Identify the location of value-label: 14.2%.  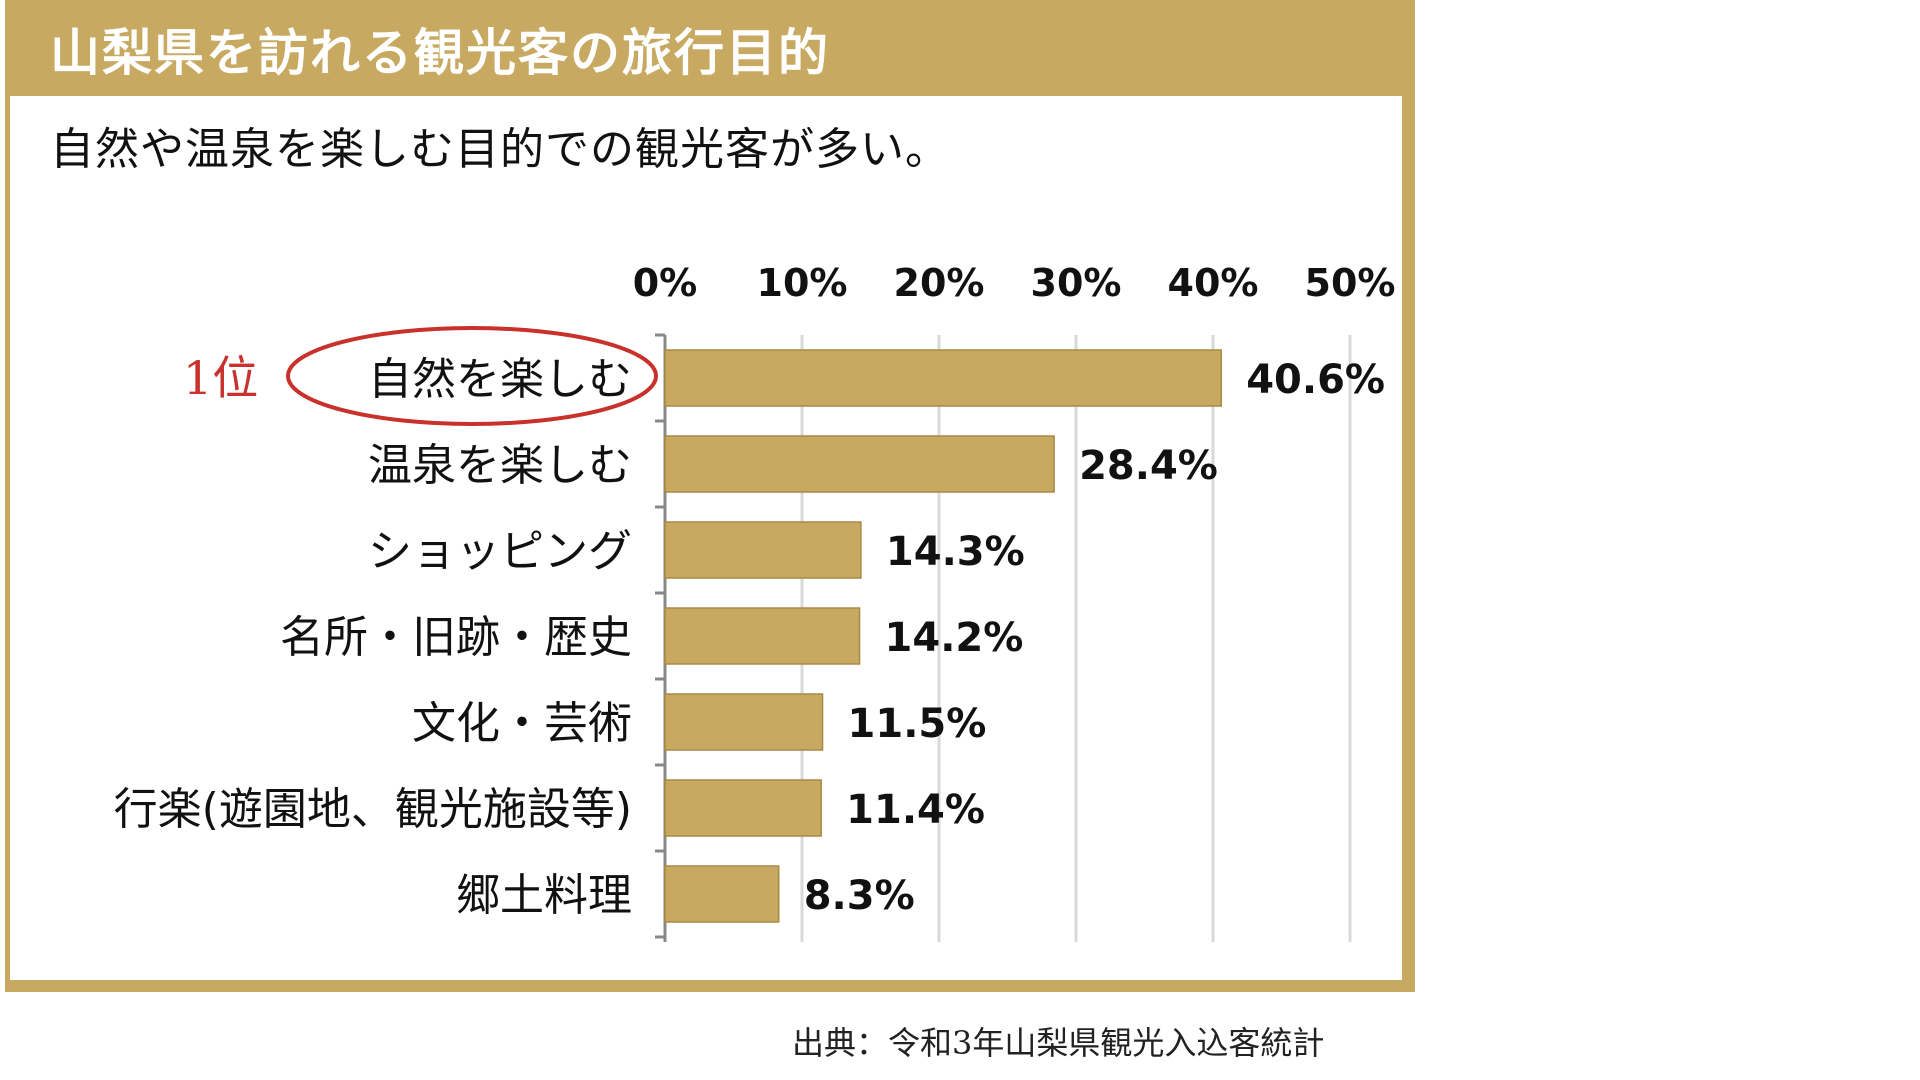
(954, 638).